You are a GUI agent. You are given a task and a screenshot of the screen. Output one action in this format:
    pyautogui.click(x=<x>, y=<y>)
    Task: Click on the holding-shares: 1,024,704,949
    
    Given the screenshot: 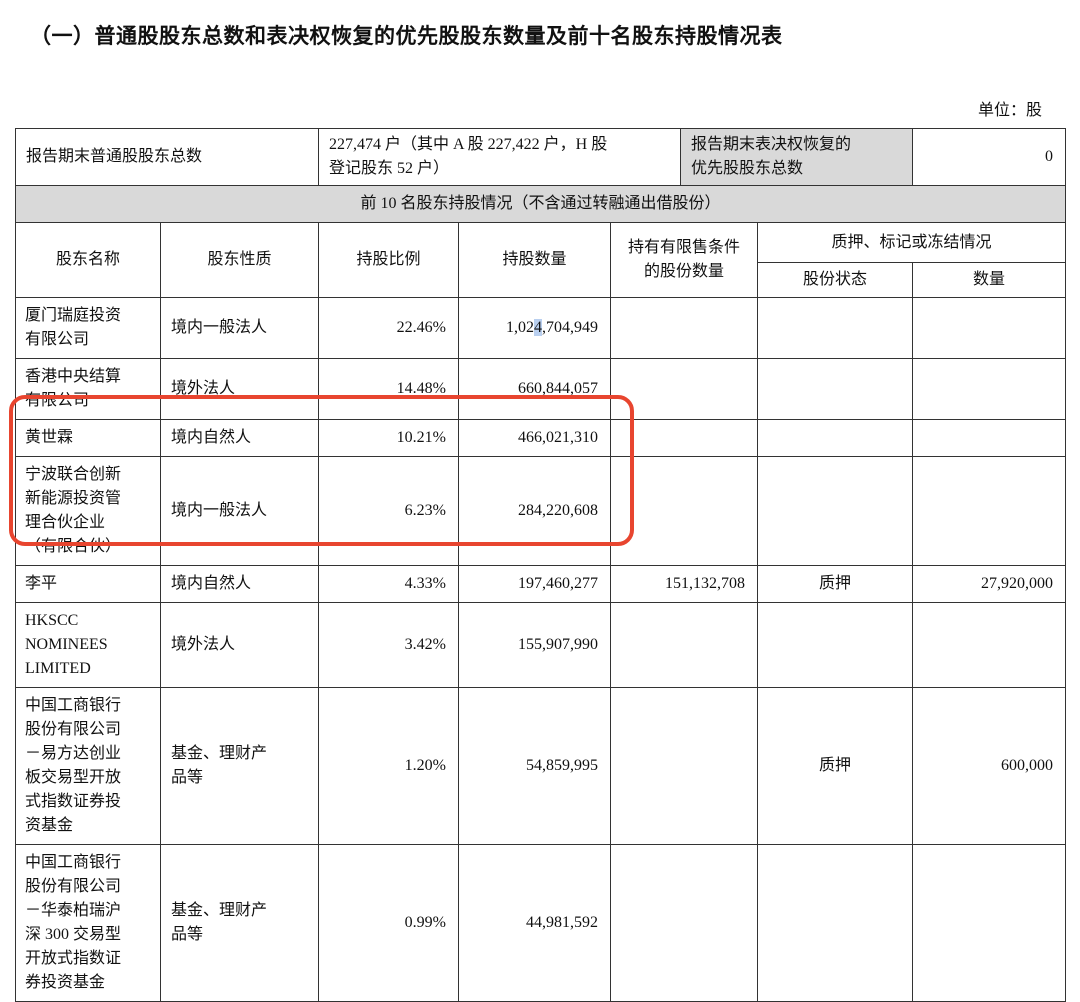 What is the action you would take?
    pyautogui.click(x=534, y=328)
    